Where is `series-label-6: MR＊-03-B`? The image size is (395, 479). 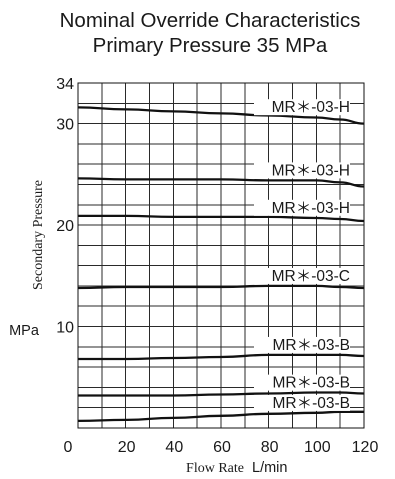
series-label-6: MR＊-03-B is located at coordinates (311, 383).